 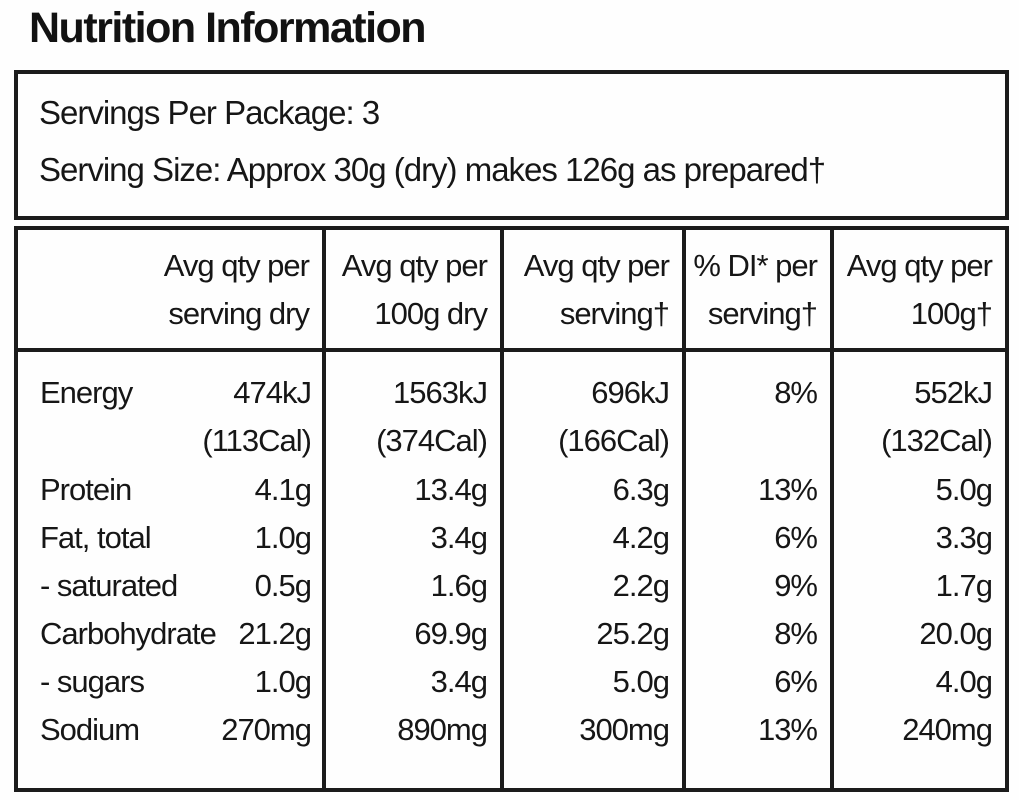 I want to click on nutrient-value: 1.6g, so click(x=459, y=585).